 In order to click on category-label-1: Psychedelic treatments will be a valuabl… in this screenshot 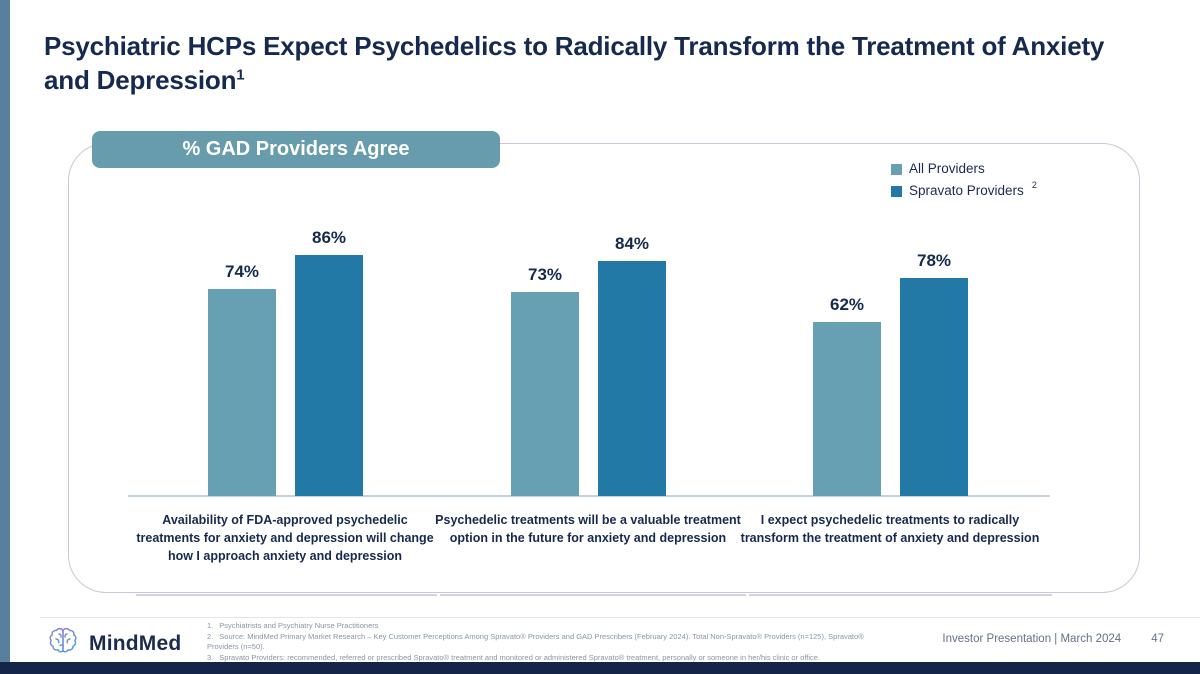, I will do `click(588, 529)`.